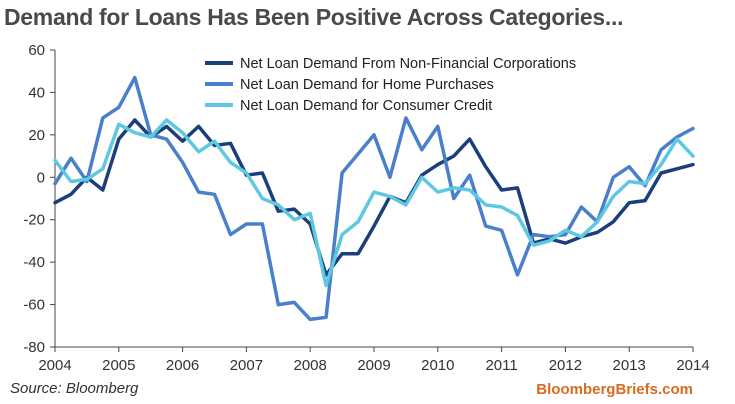  What do you see at coordinates (34, 220) in the screenshot?
I see `y-tick-label: -20` at bounding box center [34, 220].